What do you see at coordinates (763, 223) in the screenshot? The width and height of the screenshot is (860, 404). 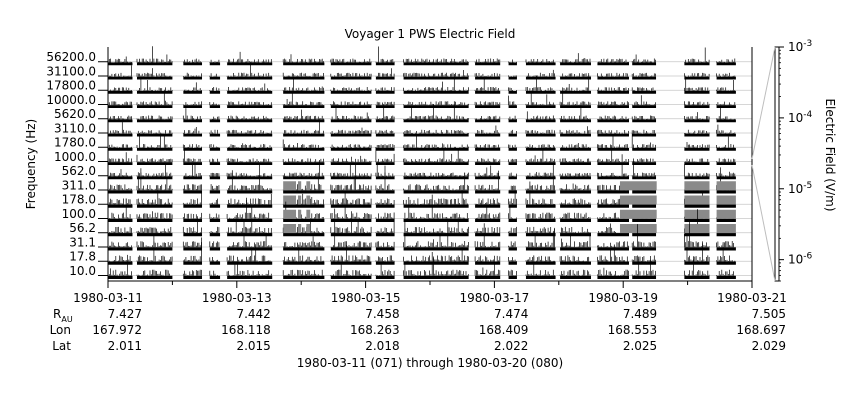 I see `colorbar-connector-bottom` at bounding box center [763, 223].